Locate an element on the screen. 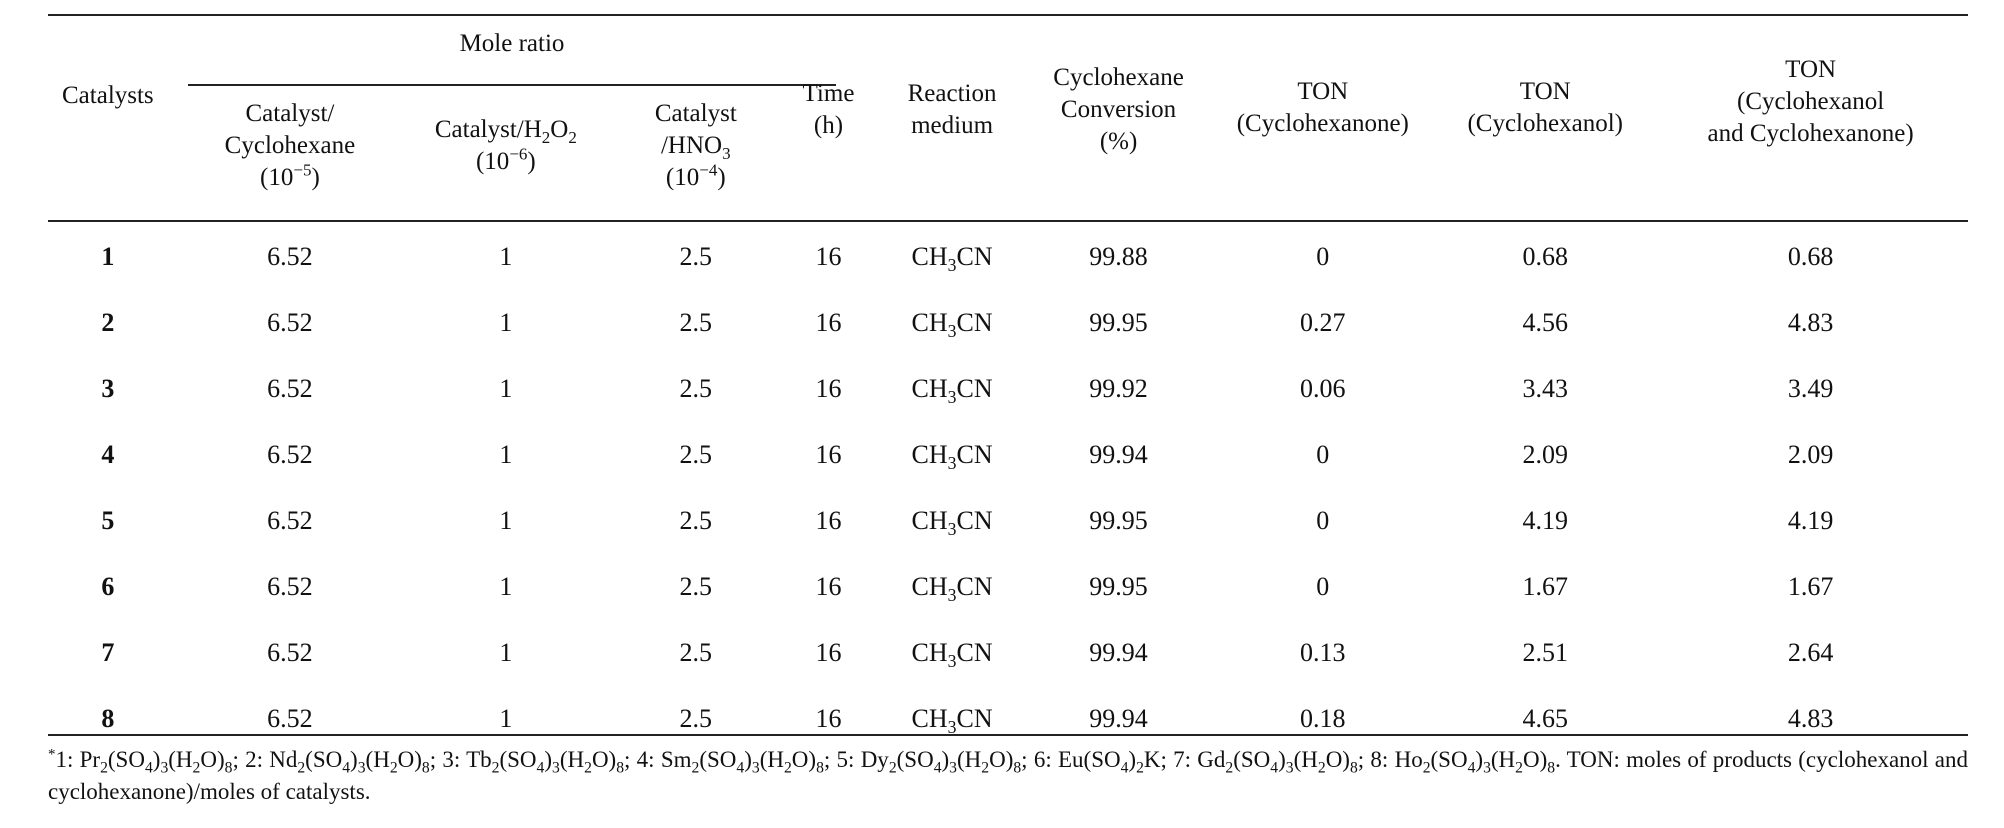  header-reaction-medium-line: medium is located at coordinates (952, 125).